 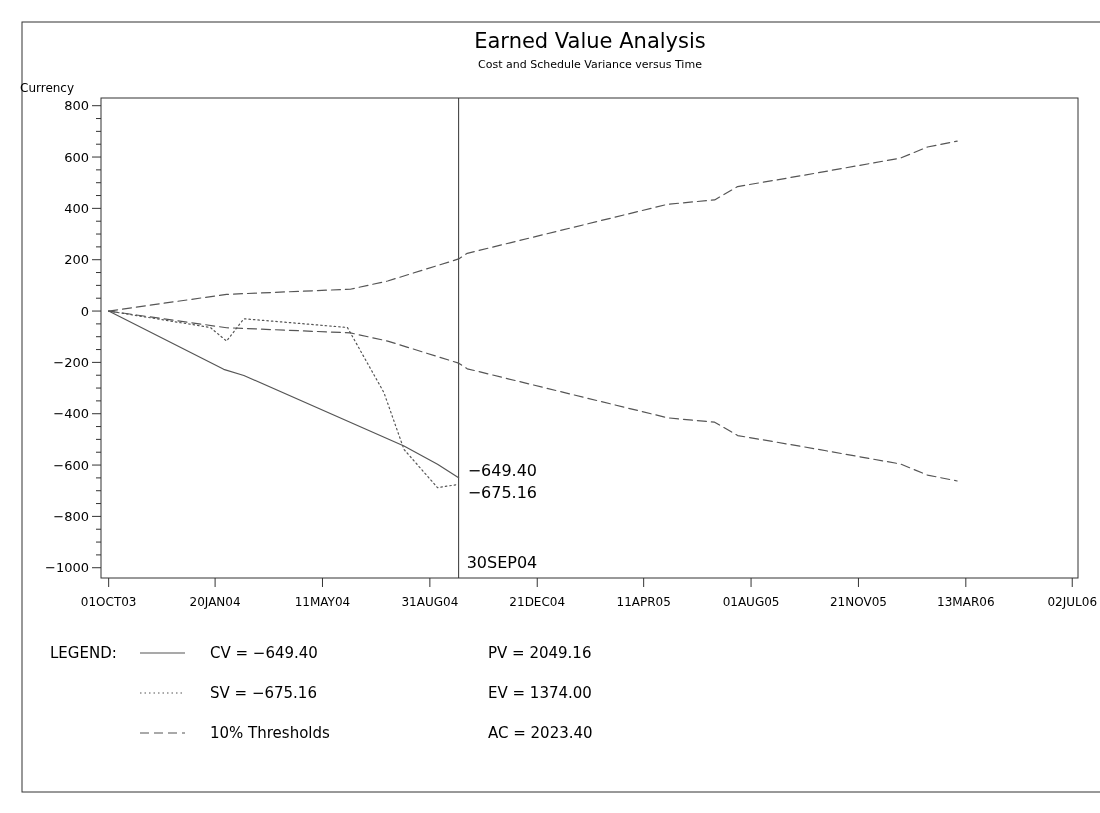 I want to click on legend-label: CV = −649.40, so click(x=264, y=653).